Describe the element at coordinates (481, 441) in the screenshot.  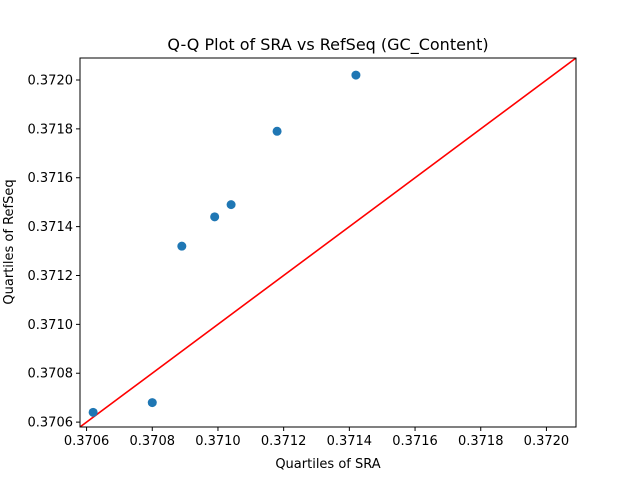
I see `x-tick-label-7: 0.3718` at that location.